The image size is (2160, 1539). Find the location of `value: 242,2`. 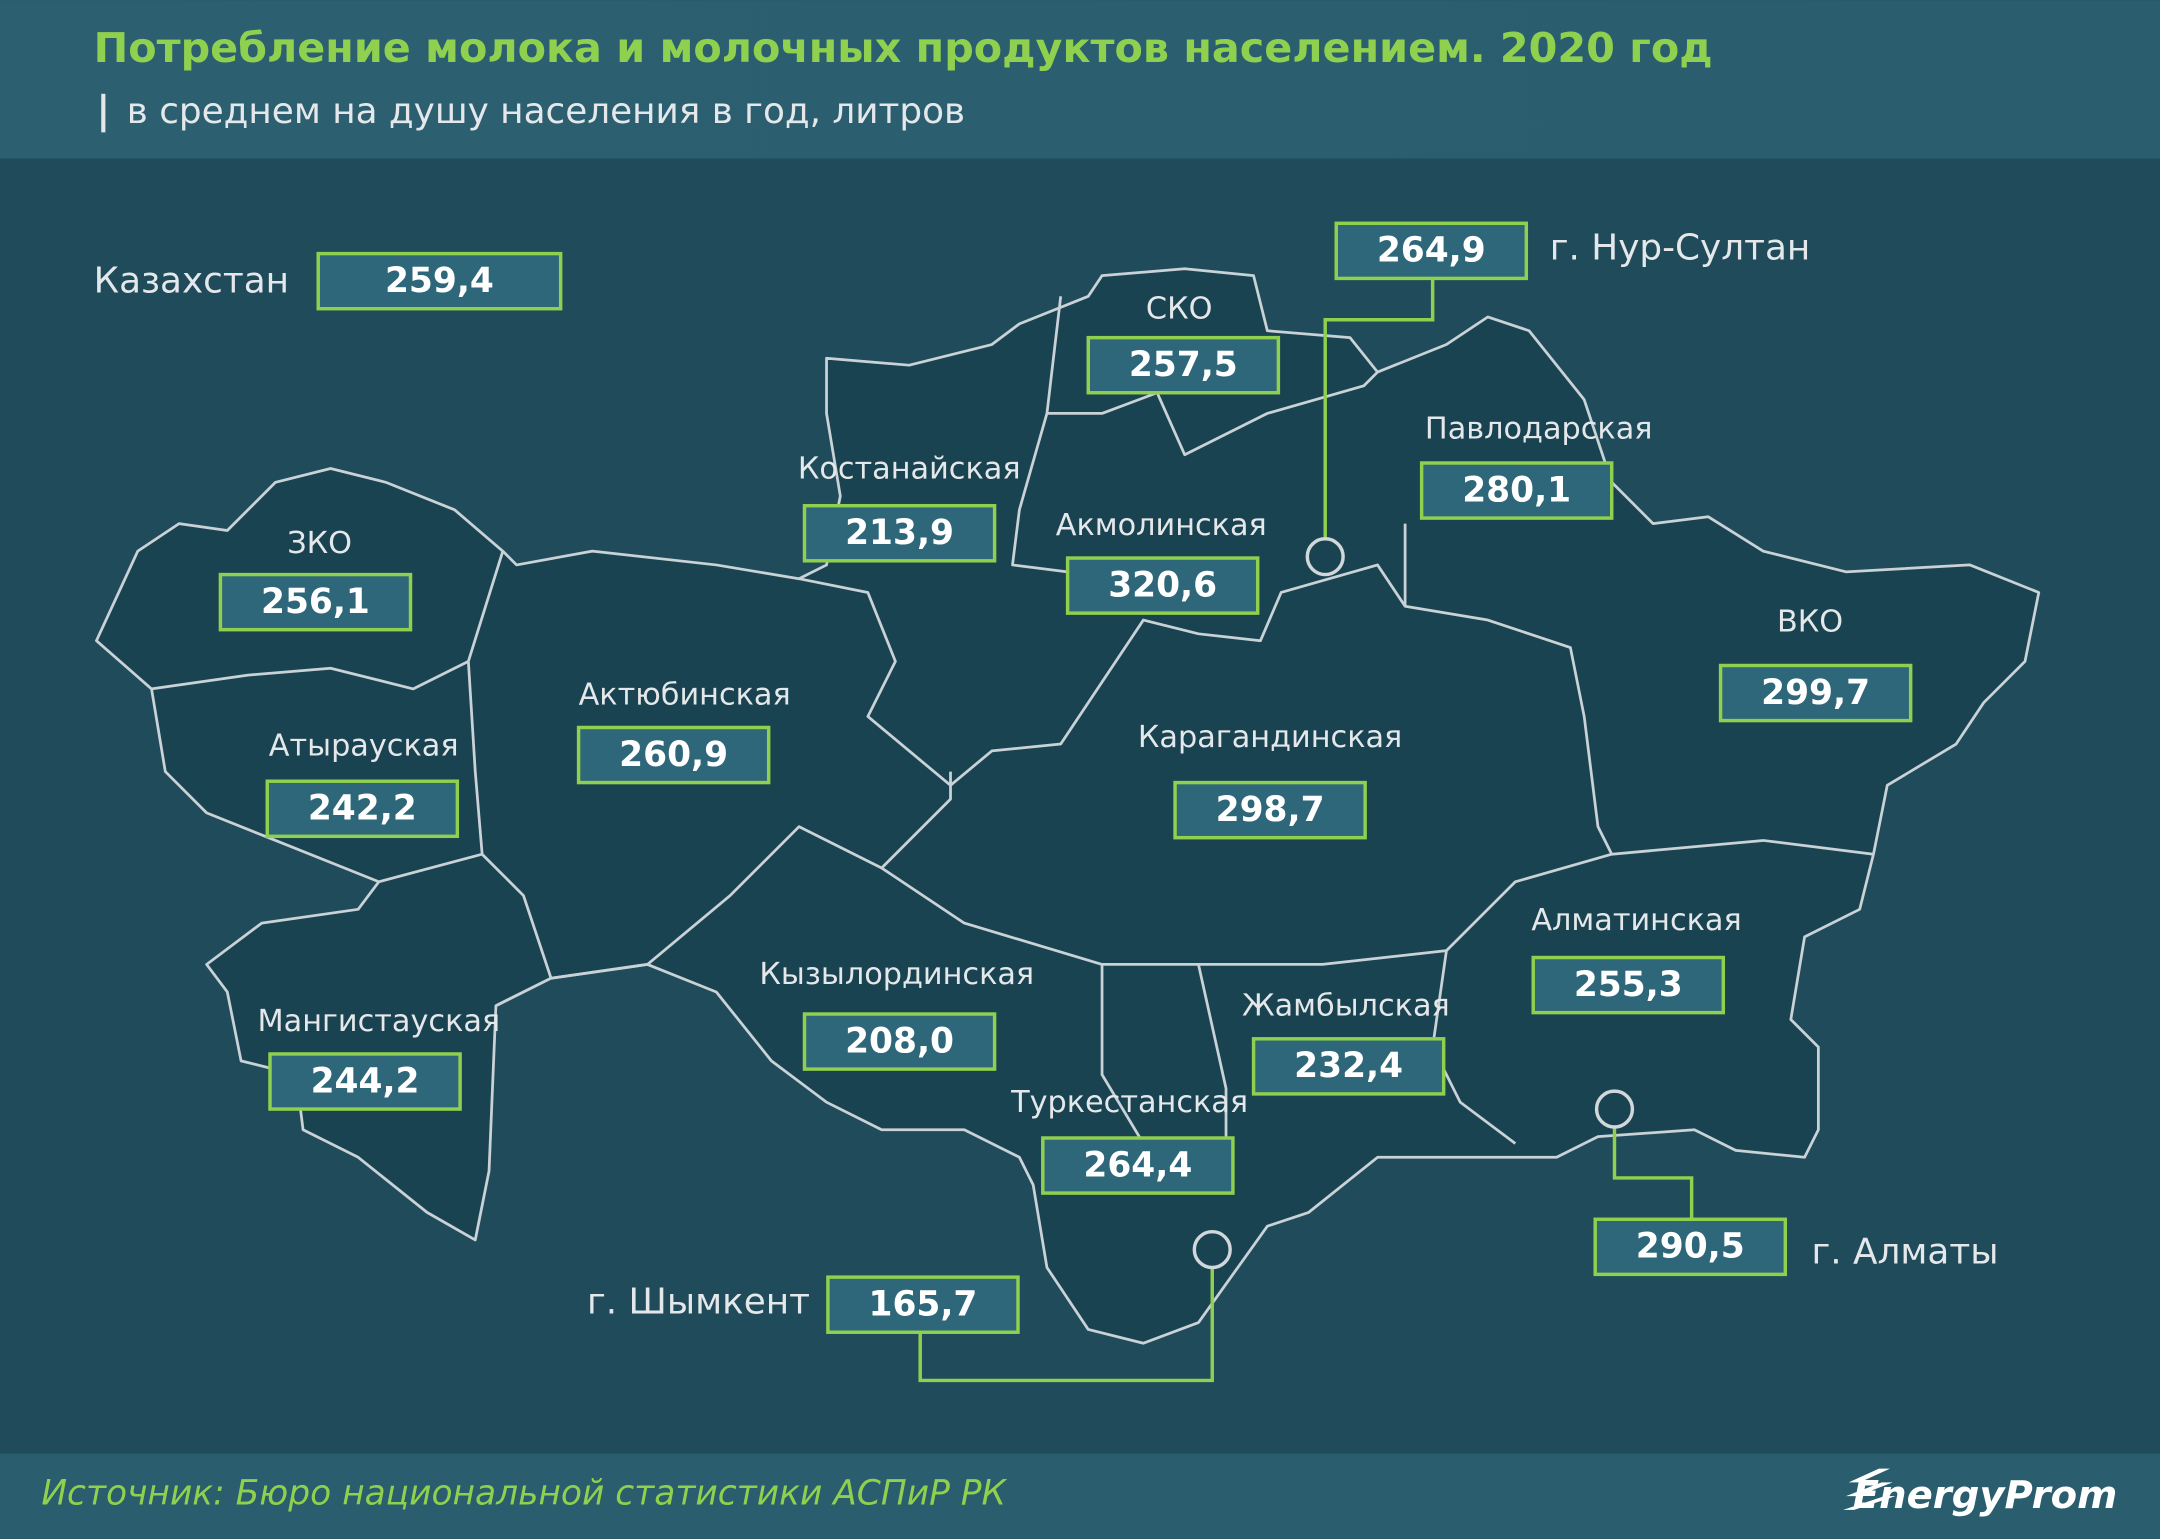

value: 242,2 is located at coordinates (362, 809).